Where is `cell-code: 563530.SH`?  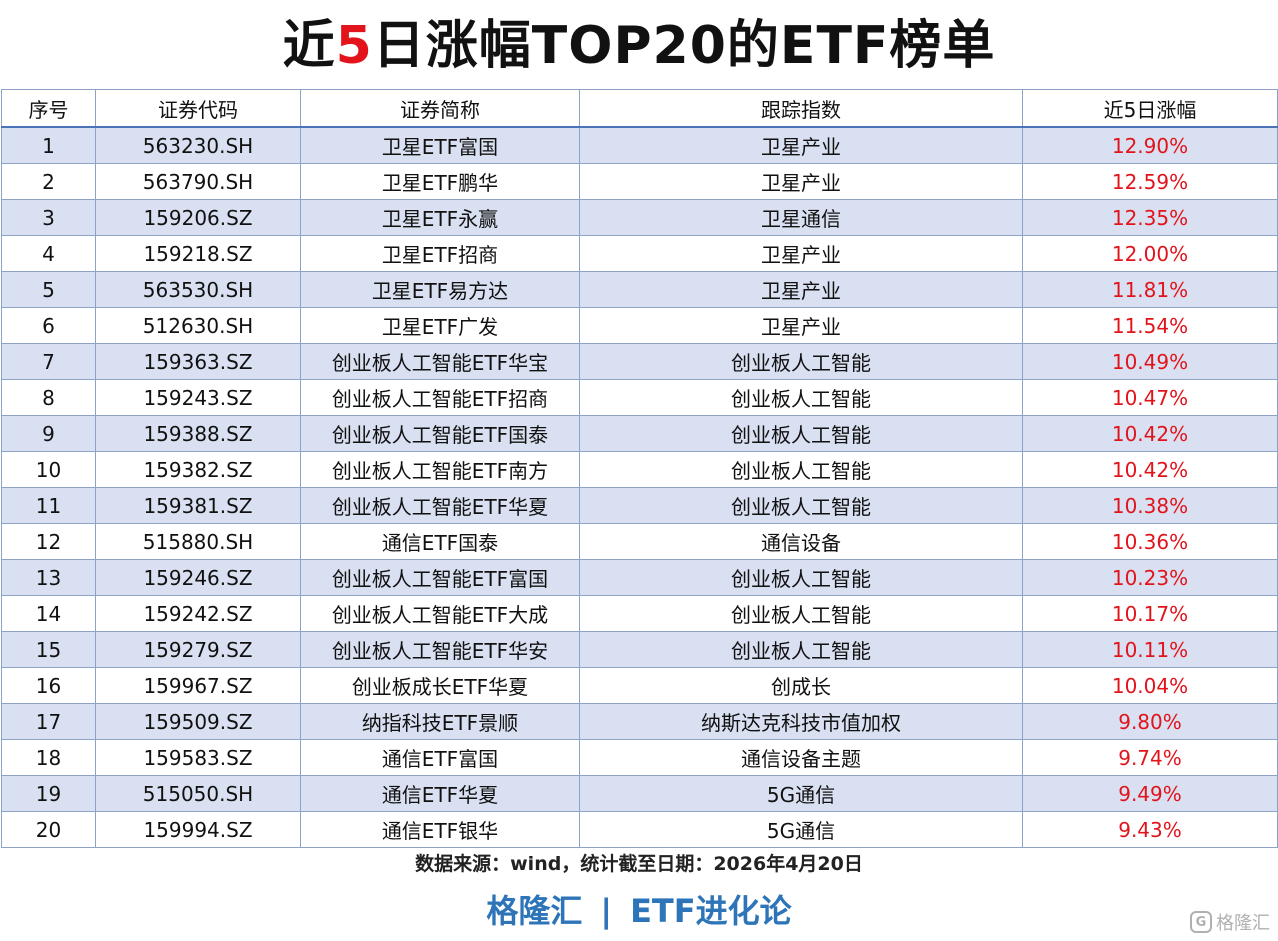
cell-code: 563530.SH is located at coordinates (198, 289).